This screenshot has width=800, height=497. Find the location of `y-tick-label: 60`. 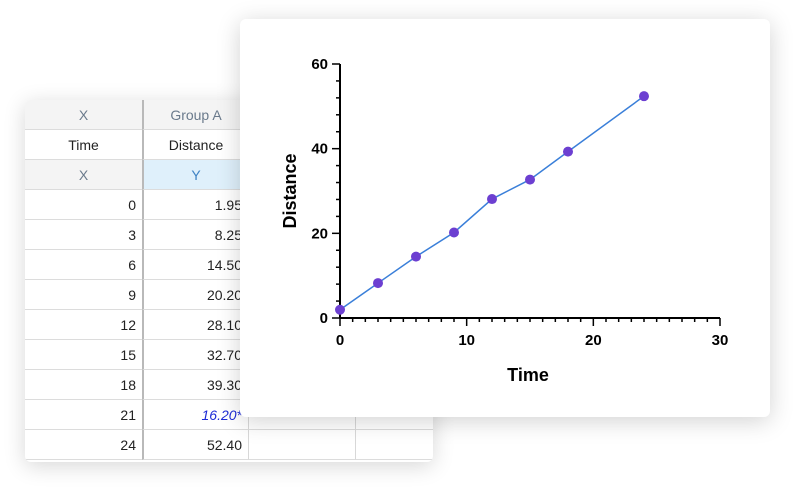

y-tick-label: 60 is located at coordinates (319, 64).